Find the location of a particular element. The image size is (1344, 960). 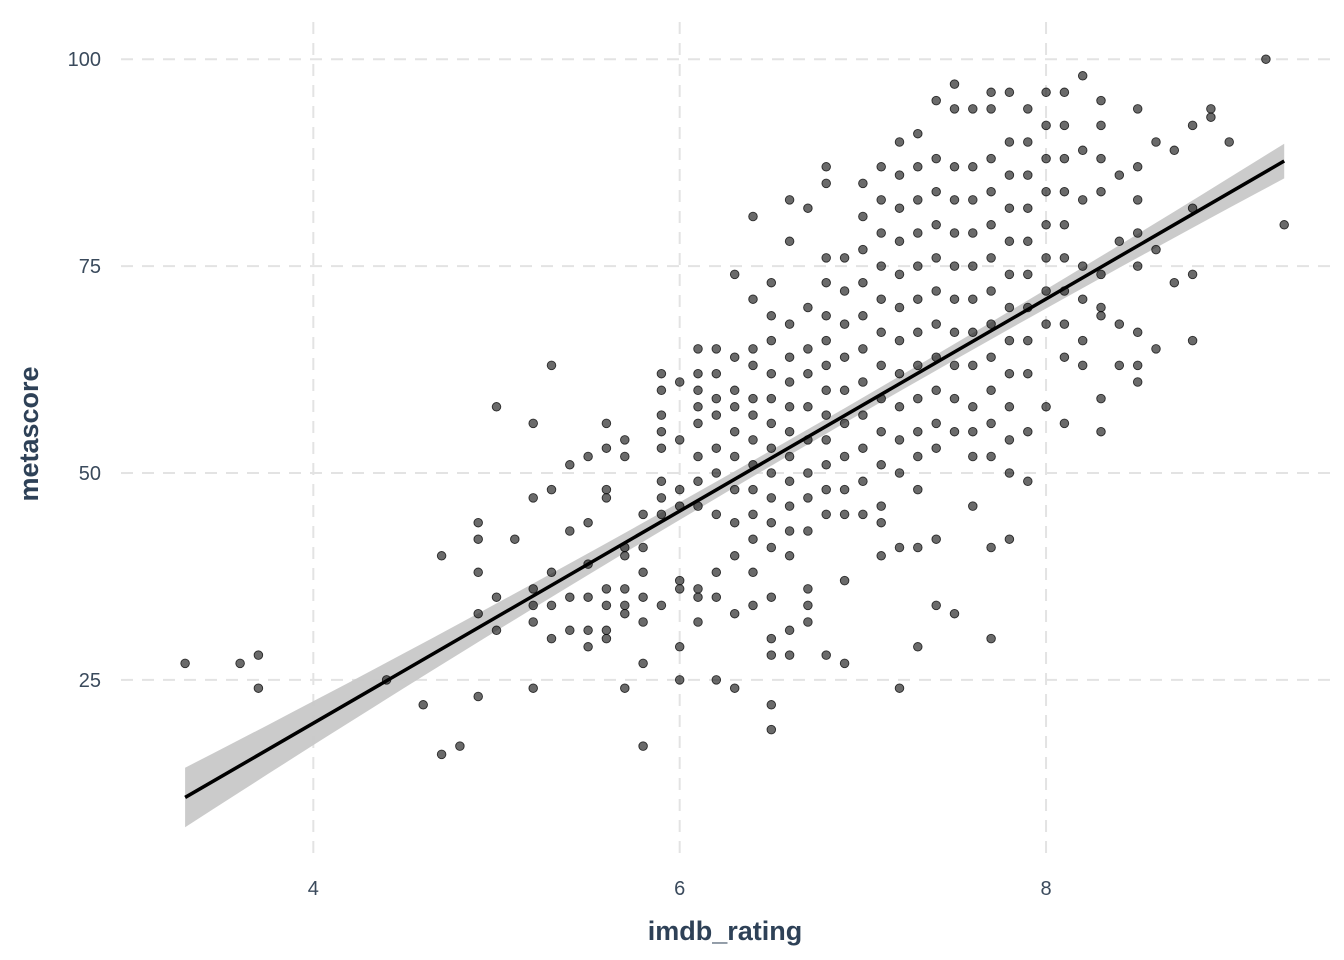

x-tick-label: 4 is located at coordinates (313, 889).